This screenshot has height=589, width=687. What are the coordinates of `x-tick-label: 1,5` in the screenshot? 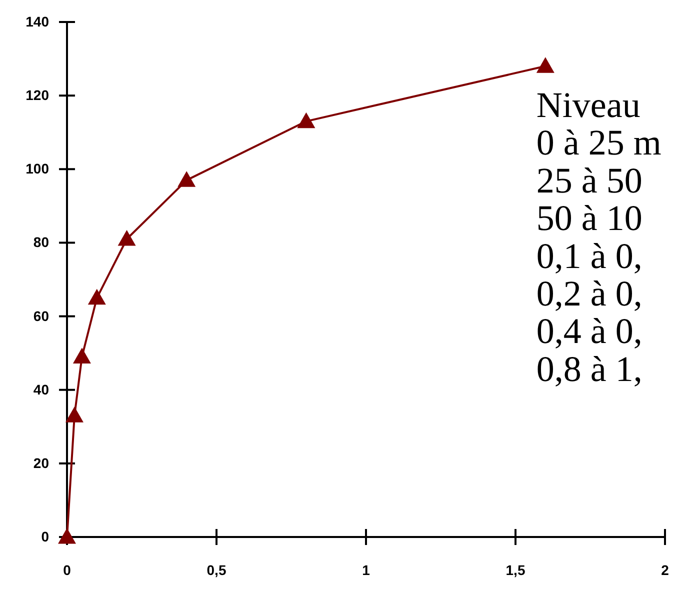 It's located at (516, 570).